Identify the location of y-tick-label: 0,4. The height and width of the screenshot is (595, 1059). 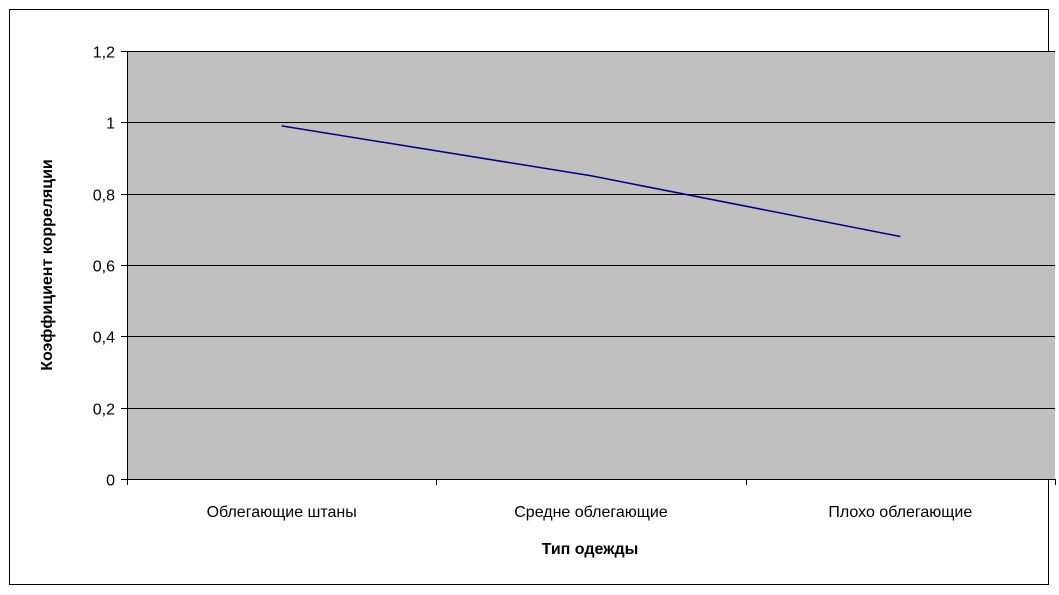
(104, 338).